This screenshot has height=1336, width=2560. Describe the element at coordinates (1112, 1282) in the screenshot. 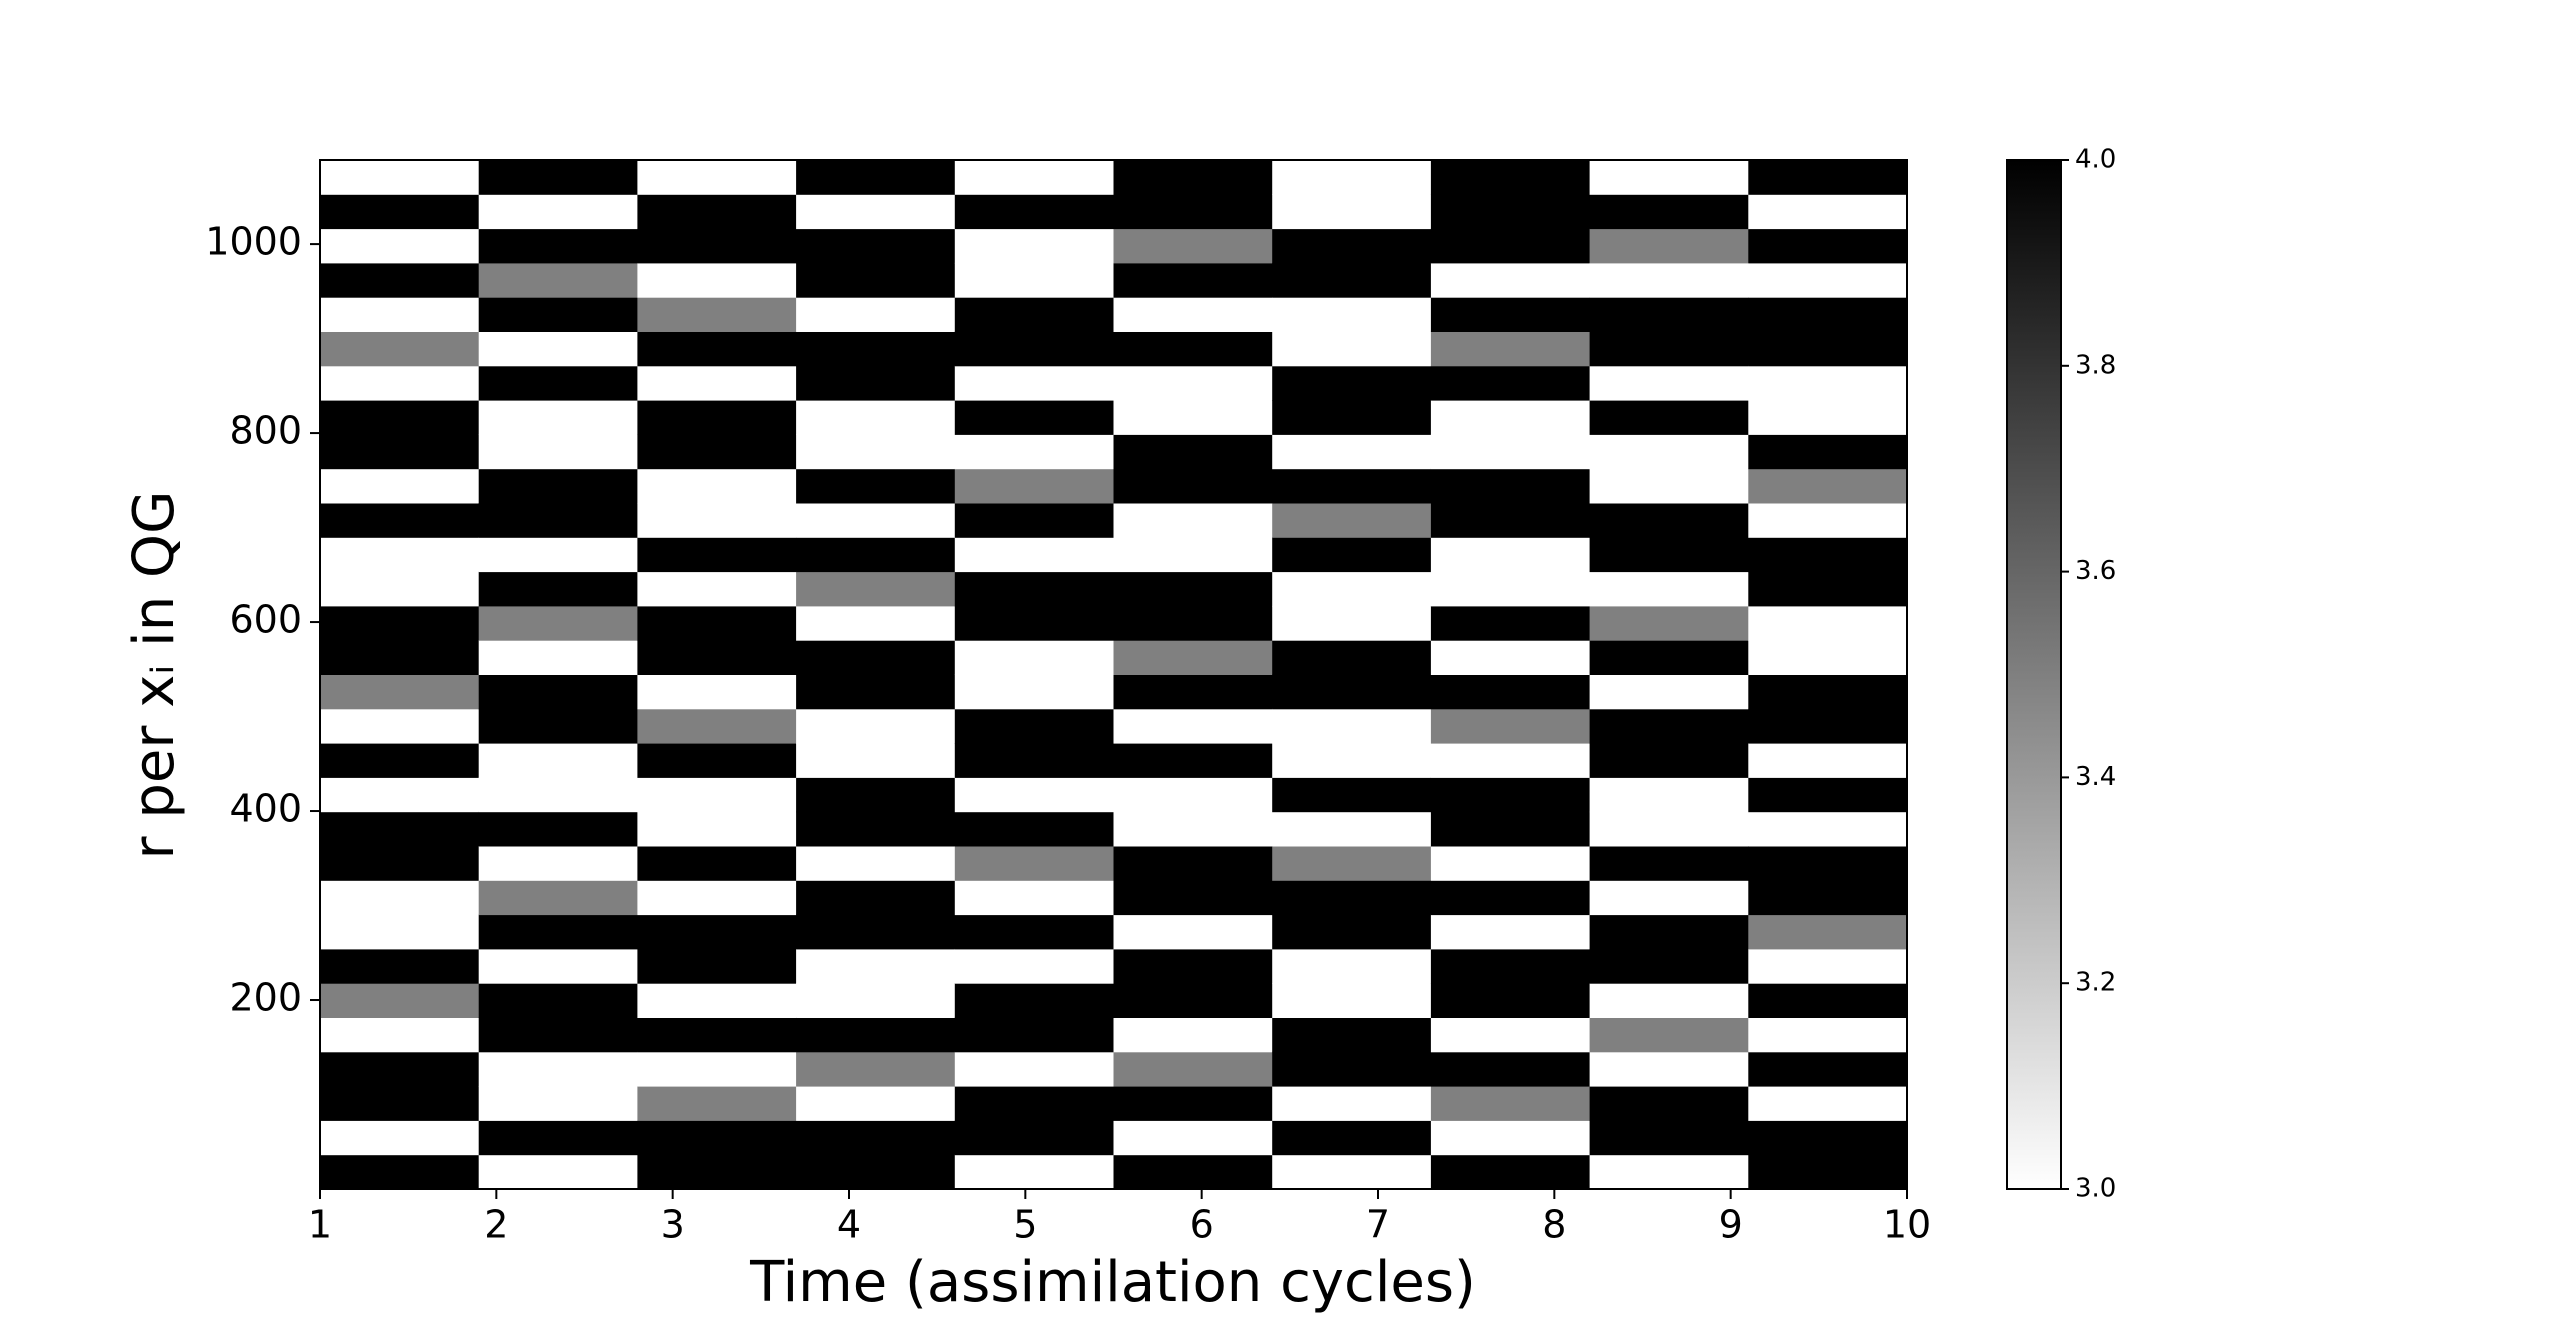

I see `x-axis-label: Time (assimilation cycles)` at that location.